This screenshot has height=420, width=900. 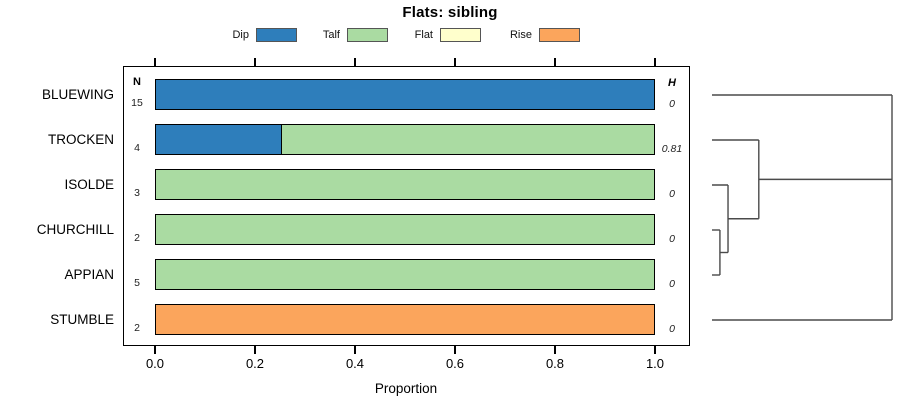 What do you see at coordinates (137, 148) in the screenshot?
I see `n-value: 4` at bounding box center [137, 148].